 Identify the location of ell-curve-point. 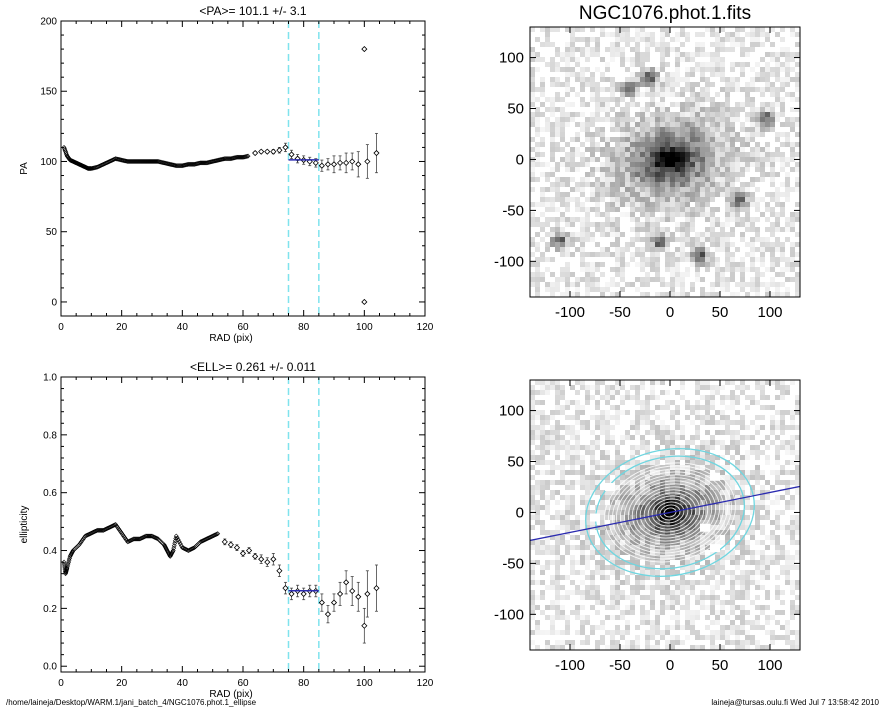
(116, 524).